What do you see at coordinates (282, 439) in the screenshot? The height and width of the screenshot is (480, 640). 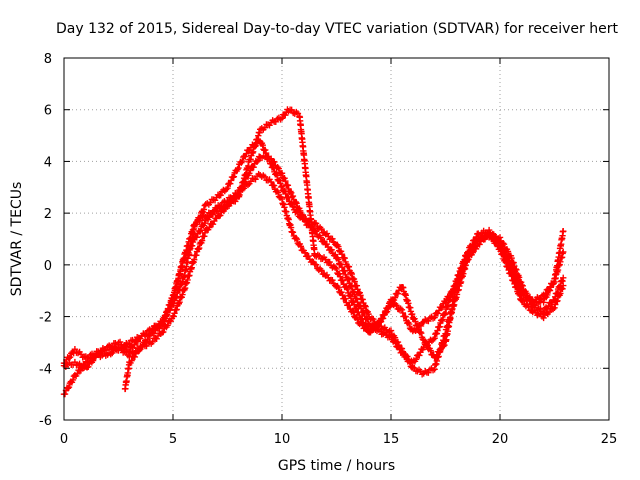 I see `x-tick-label: 10` at bounding box center [282, 439].